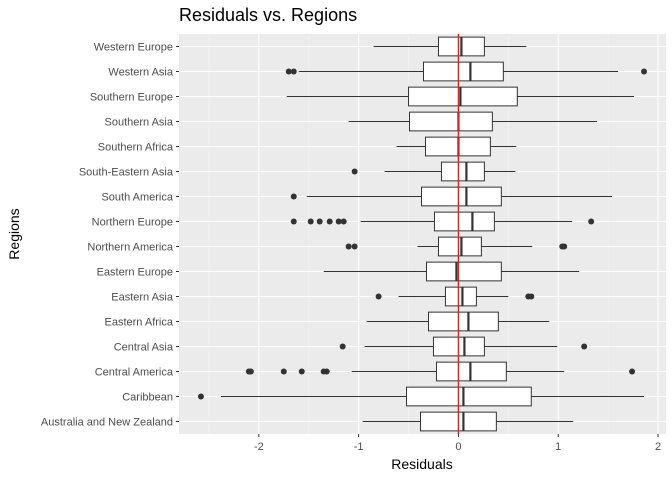 Image resolution: width=672 pixels, height=480 pixels. I want to click on box-western-europe, so click(450, 46).